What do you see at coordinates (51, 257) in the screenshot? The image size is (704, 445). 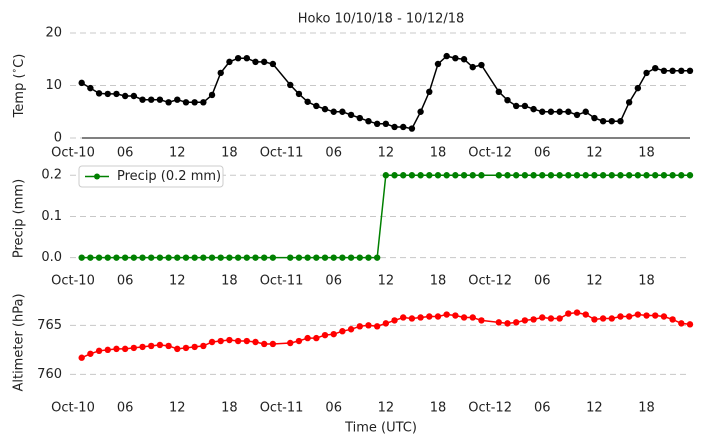 I see `y-tick-label: 0.0` at bounding box center [51, 257].